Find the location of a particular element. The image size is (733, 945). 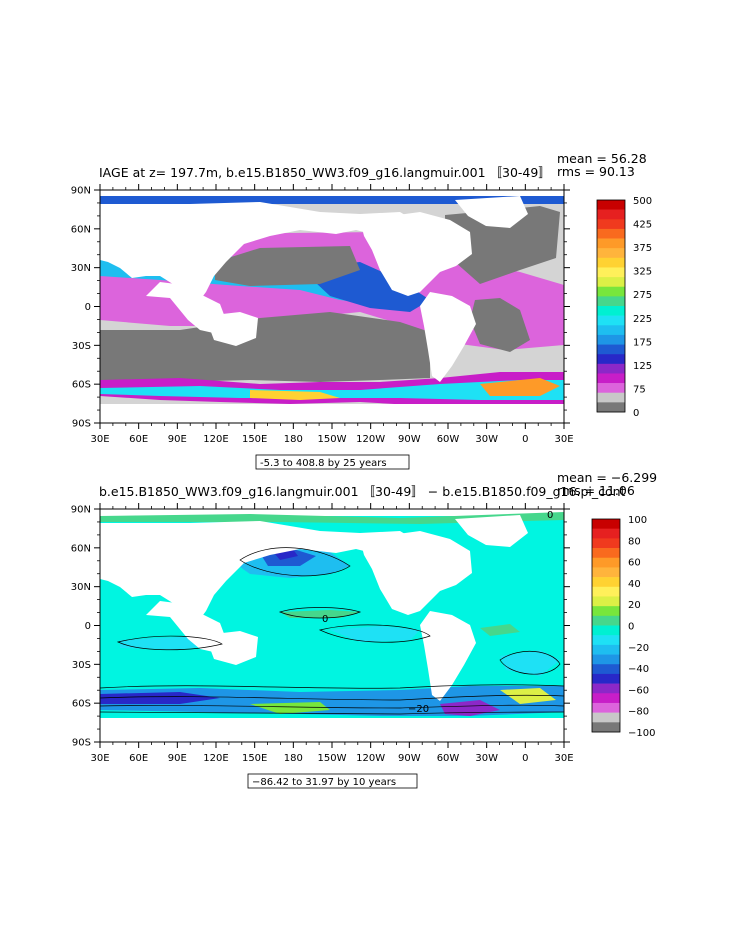

panel2-antarctica is located at coordinates (332, 730).